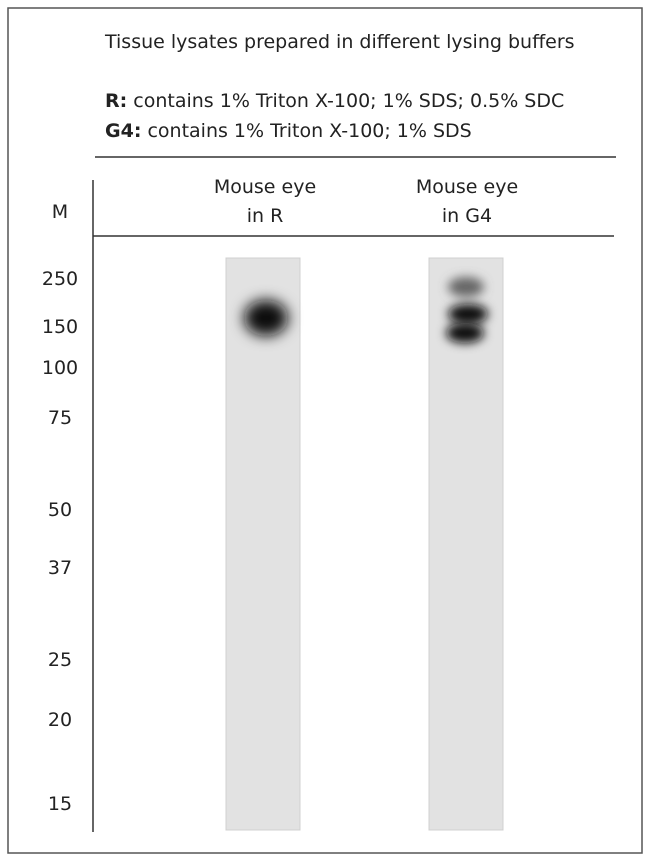 The width and height of the screenshot is (650, 861). I want to click on marker-label: 150, so click(60, 327).